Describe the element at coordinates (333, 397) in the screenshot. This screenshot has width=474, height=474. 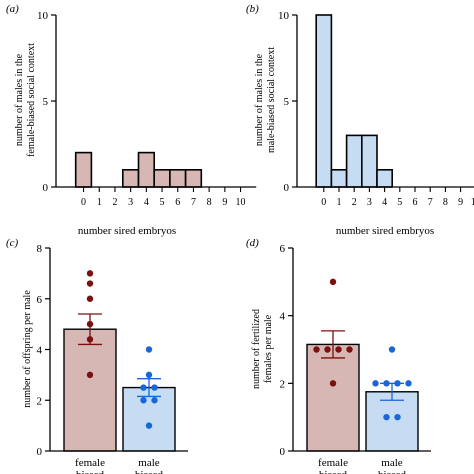
I see `panel-d-bar` at that location.